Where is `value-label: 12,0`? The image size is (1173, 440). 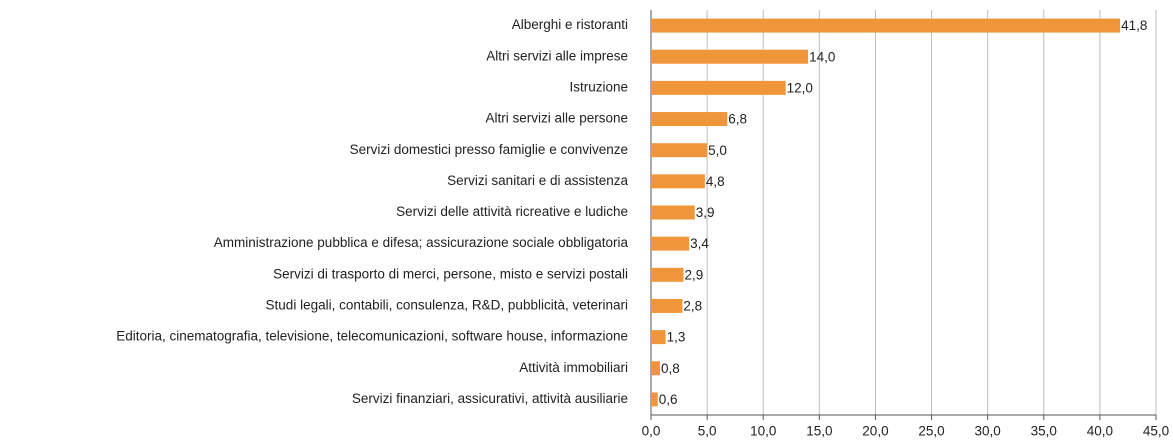 value-label: 12,0 is located at coordinates (800, 87).